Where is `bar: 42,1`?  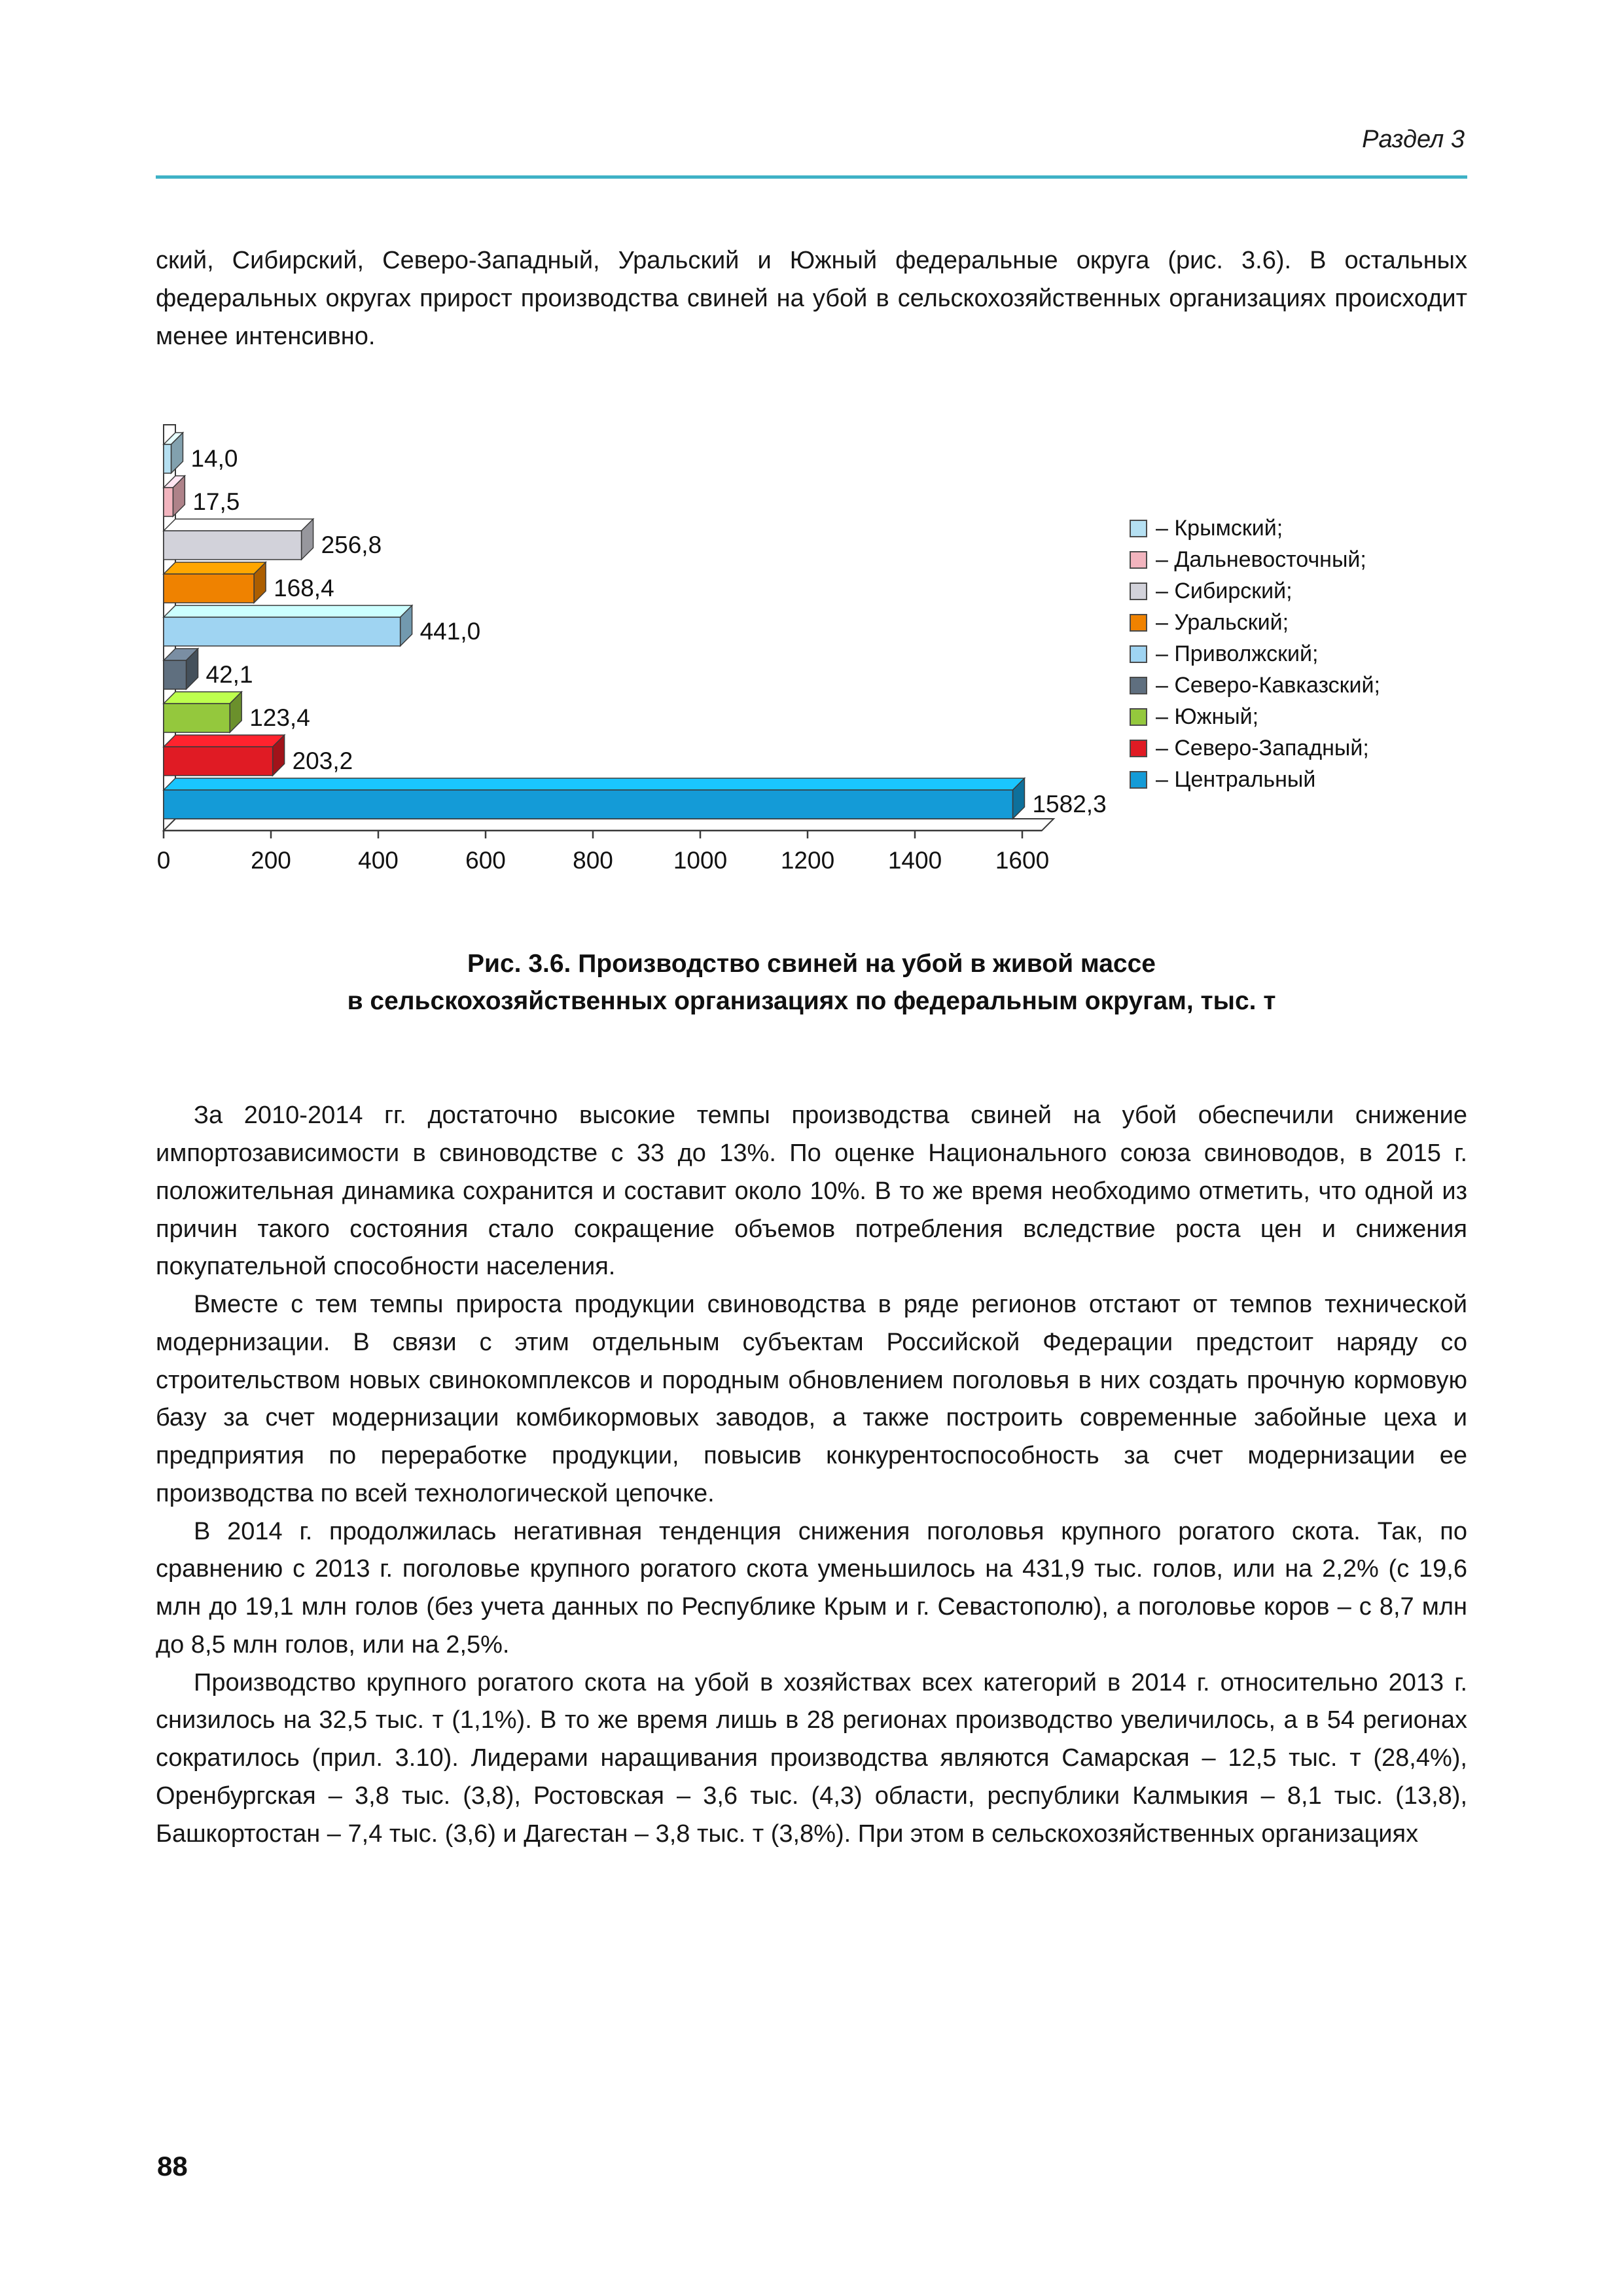
bar: 42,1 is located at coordinates (207, 669).